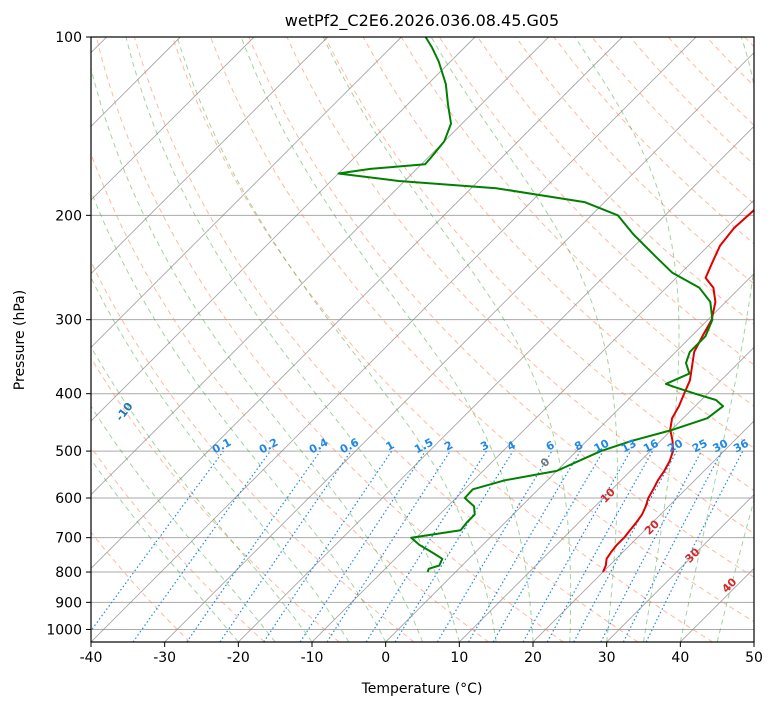 This screenshot has height=712, width=775. What do you see at coordinates (68, 334) in the screenshot?
I see `y-axis-ticks: 100 200 300 400 500 600 700 800 900 1000` at bounding box center [68, 334].